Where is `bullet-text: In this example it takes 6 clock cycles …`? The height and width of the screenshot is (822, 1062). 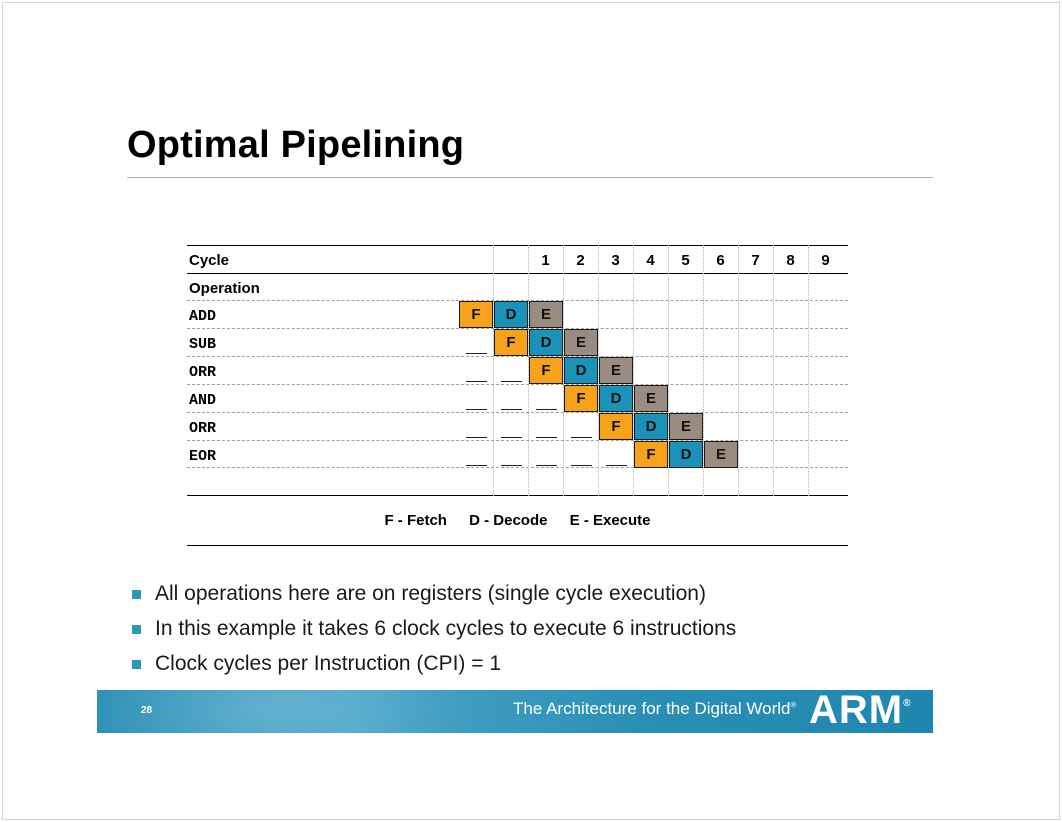 bullet-text: In this example it takes 6 clock cycles … is located at coordinates (446, 628).